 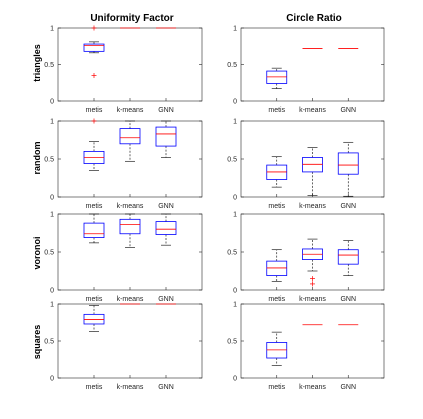 I want to click on box-GNN-random-circle-ratio-body, so click(x=348, y=163).